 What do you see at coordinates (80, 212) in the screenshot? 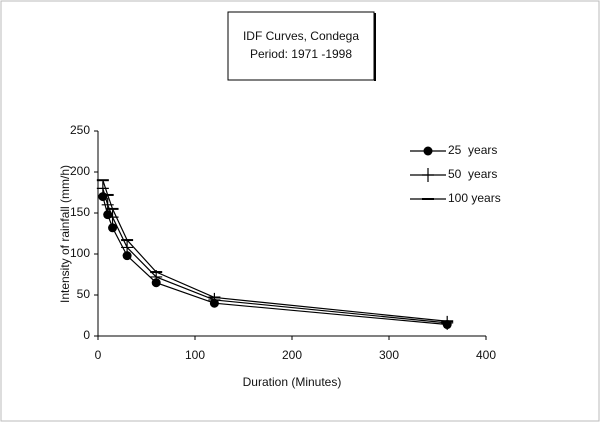
I see `y-tick-label: 150` at bounding box center [80, 212].